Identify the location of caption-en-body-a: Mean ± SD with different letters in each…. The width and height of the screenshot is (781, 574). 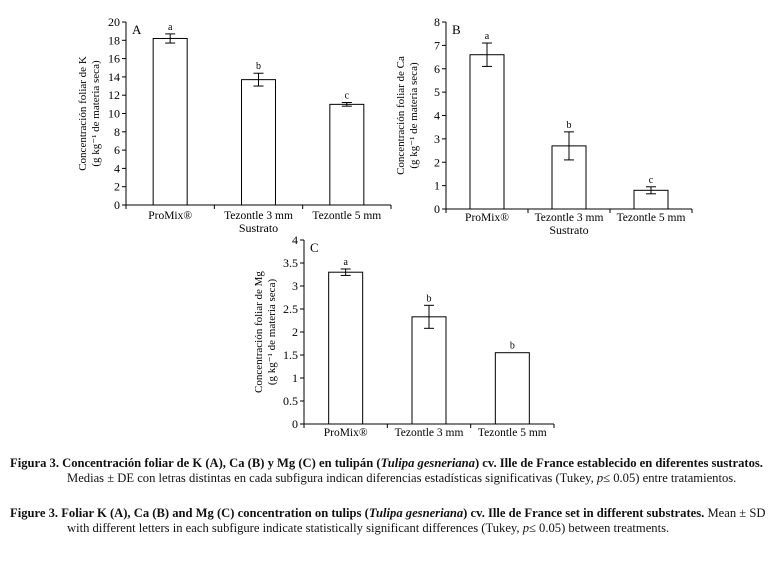
(416, 521).